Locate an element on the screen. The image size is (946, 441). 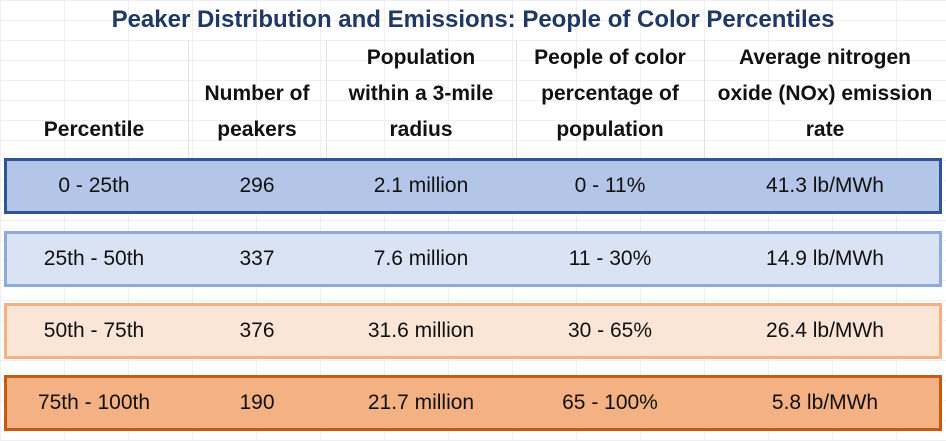
cell-percentile: 75th - 100th is located at coordinates (94, 402).